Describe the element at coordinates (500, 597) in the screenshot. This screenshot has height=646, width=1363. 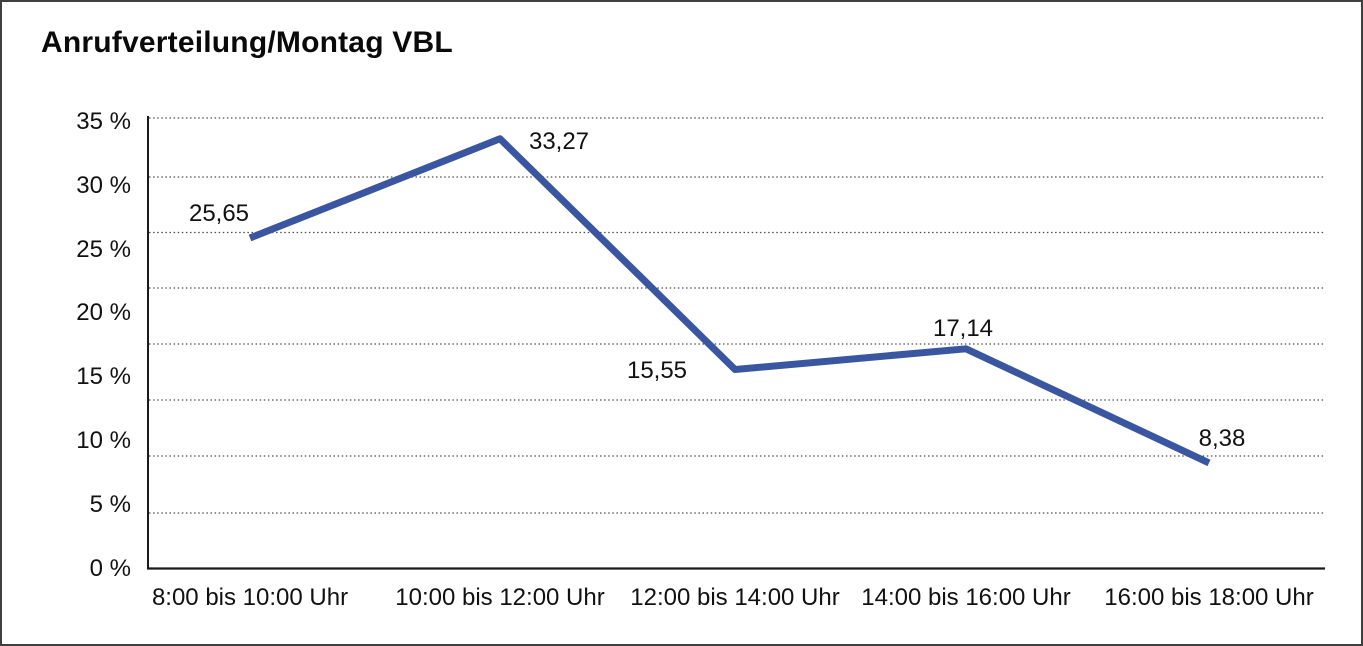
I see `x-category-label: 10:00 bis 12:00 Uhr` at that location.